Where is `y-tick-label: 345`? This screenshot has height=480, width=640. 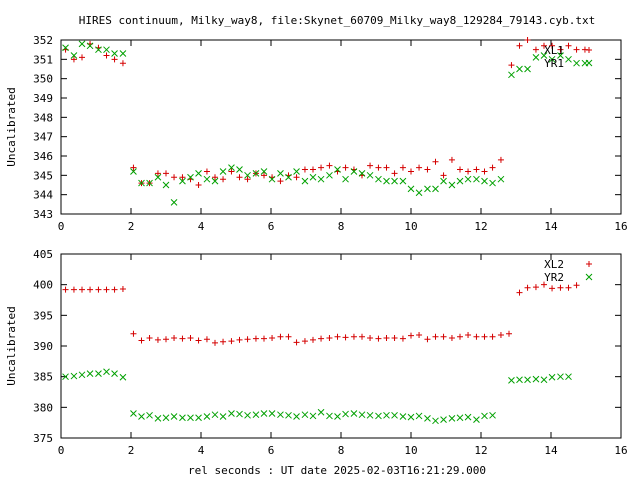 y-tick-label: 345 is located at coordinates (43, 175).